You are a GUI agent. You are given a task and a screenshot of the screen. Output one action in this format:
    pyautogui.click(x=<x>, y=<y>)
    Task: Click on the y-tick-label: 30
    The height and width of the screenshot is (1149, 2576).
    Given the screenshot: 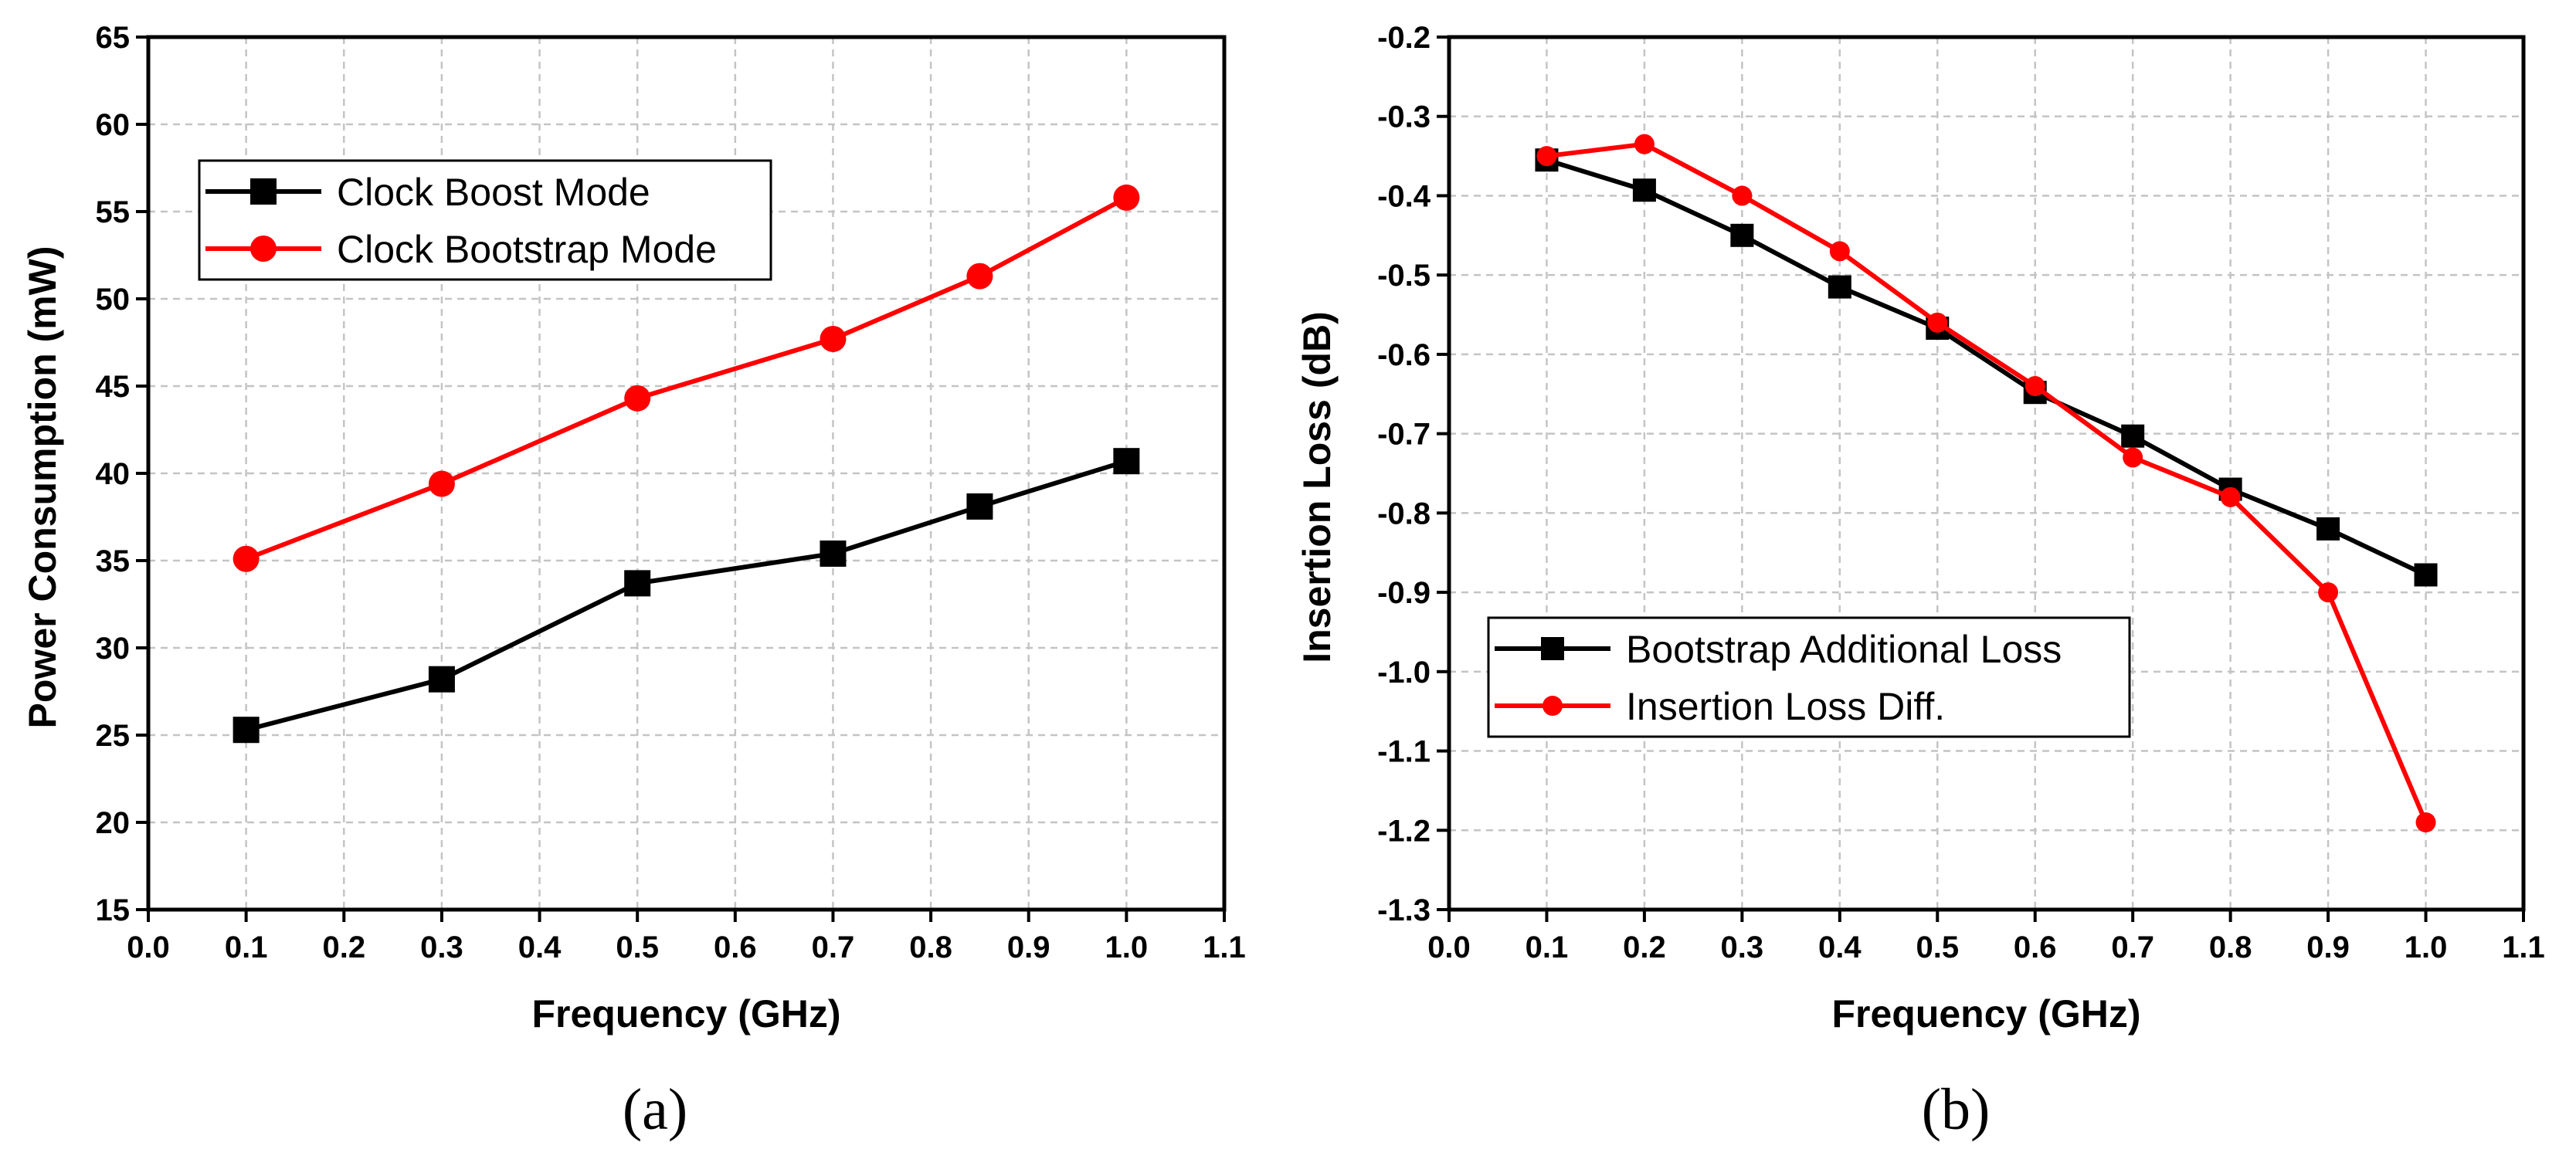 What is the action you would take?
    pyautogui.click(x=114, y=649)
    